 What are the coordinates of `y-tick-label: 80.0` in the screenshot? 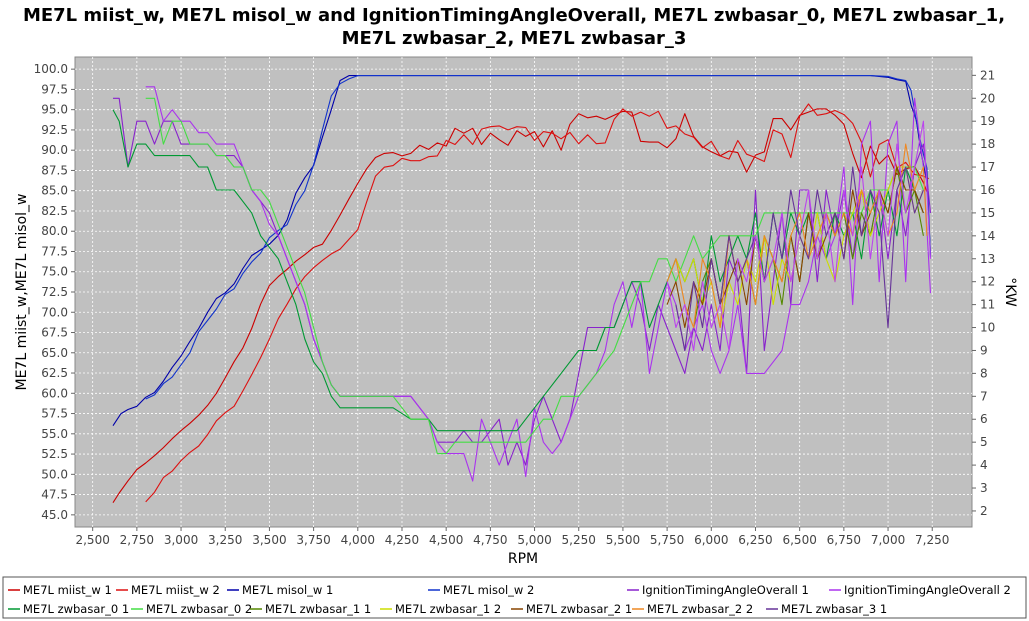 It's located at (54, 231).